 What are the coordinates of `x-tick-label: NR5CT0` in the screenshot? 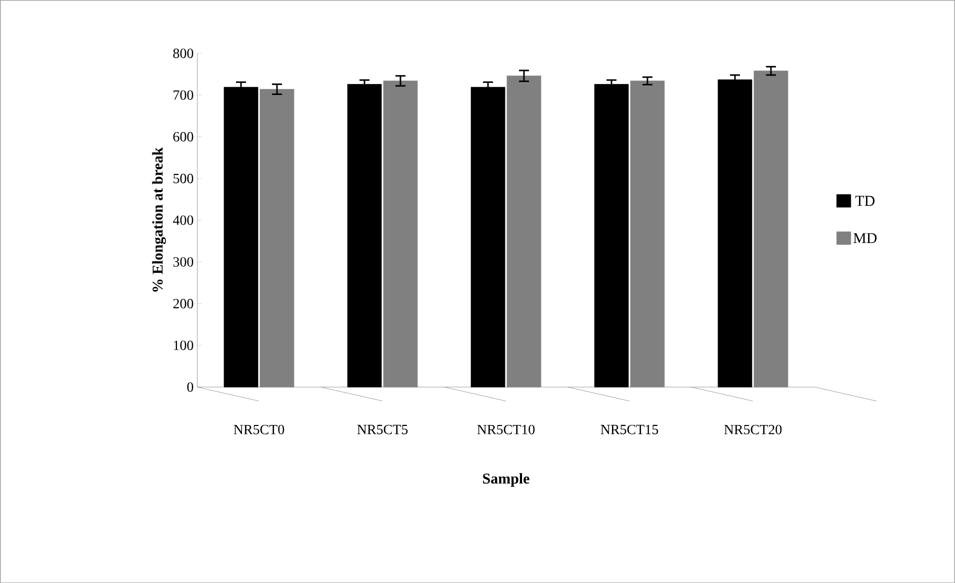 It's located at (259, 429).